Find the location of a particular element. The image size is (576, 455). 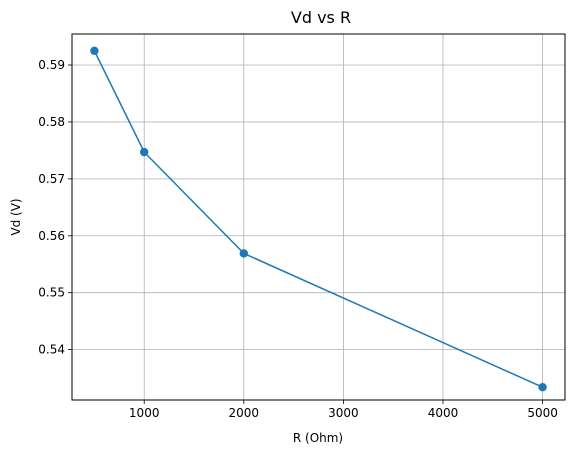

y-tick-label: 0.58 is located at coordinates (51, 122).